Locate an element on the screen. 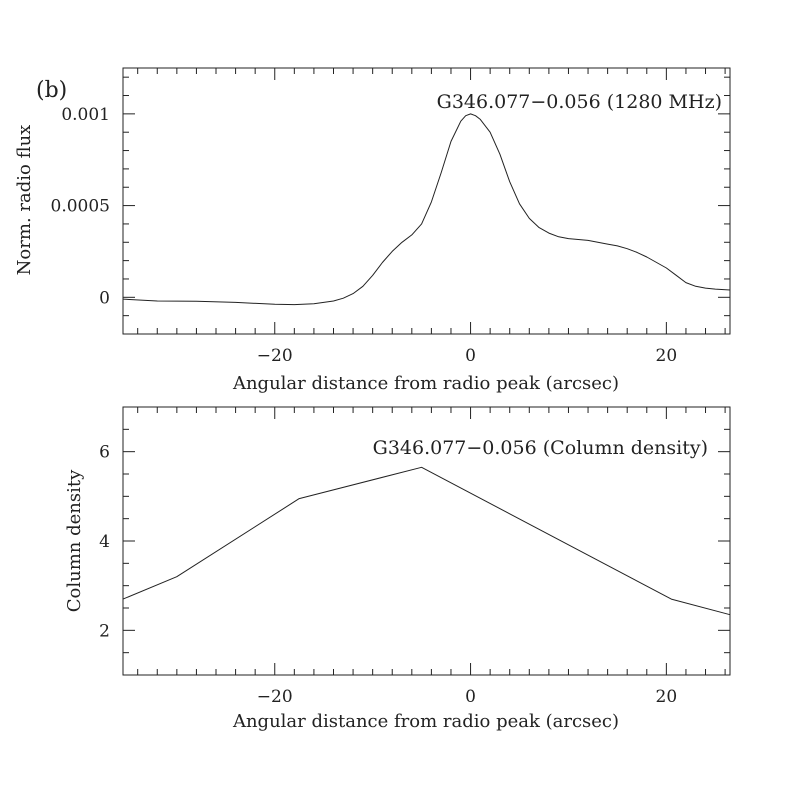  panel-label: (b) is located at coordinates (51, 90).